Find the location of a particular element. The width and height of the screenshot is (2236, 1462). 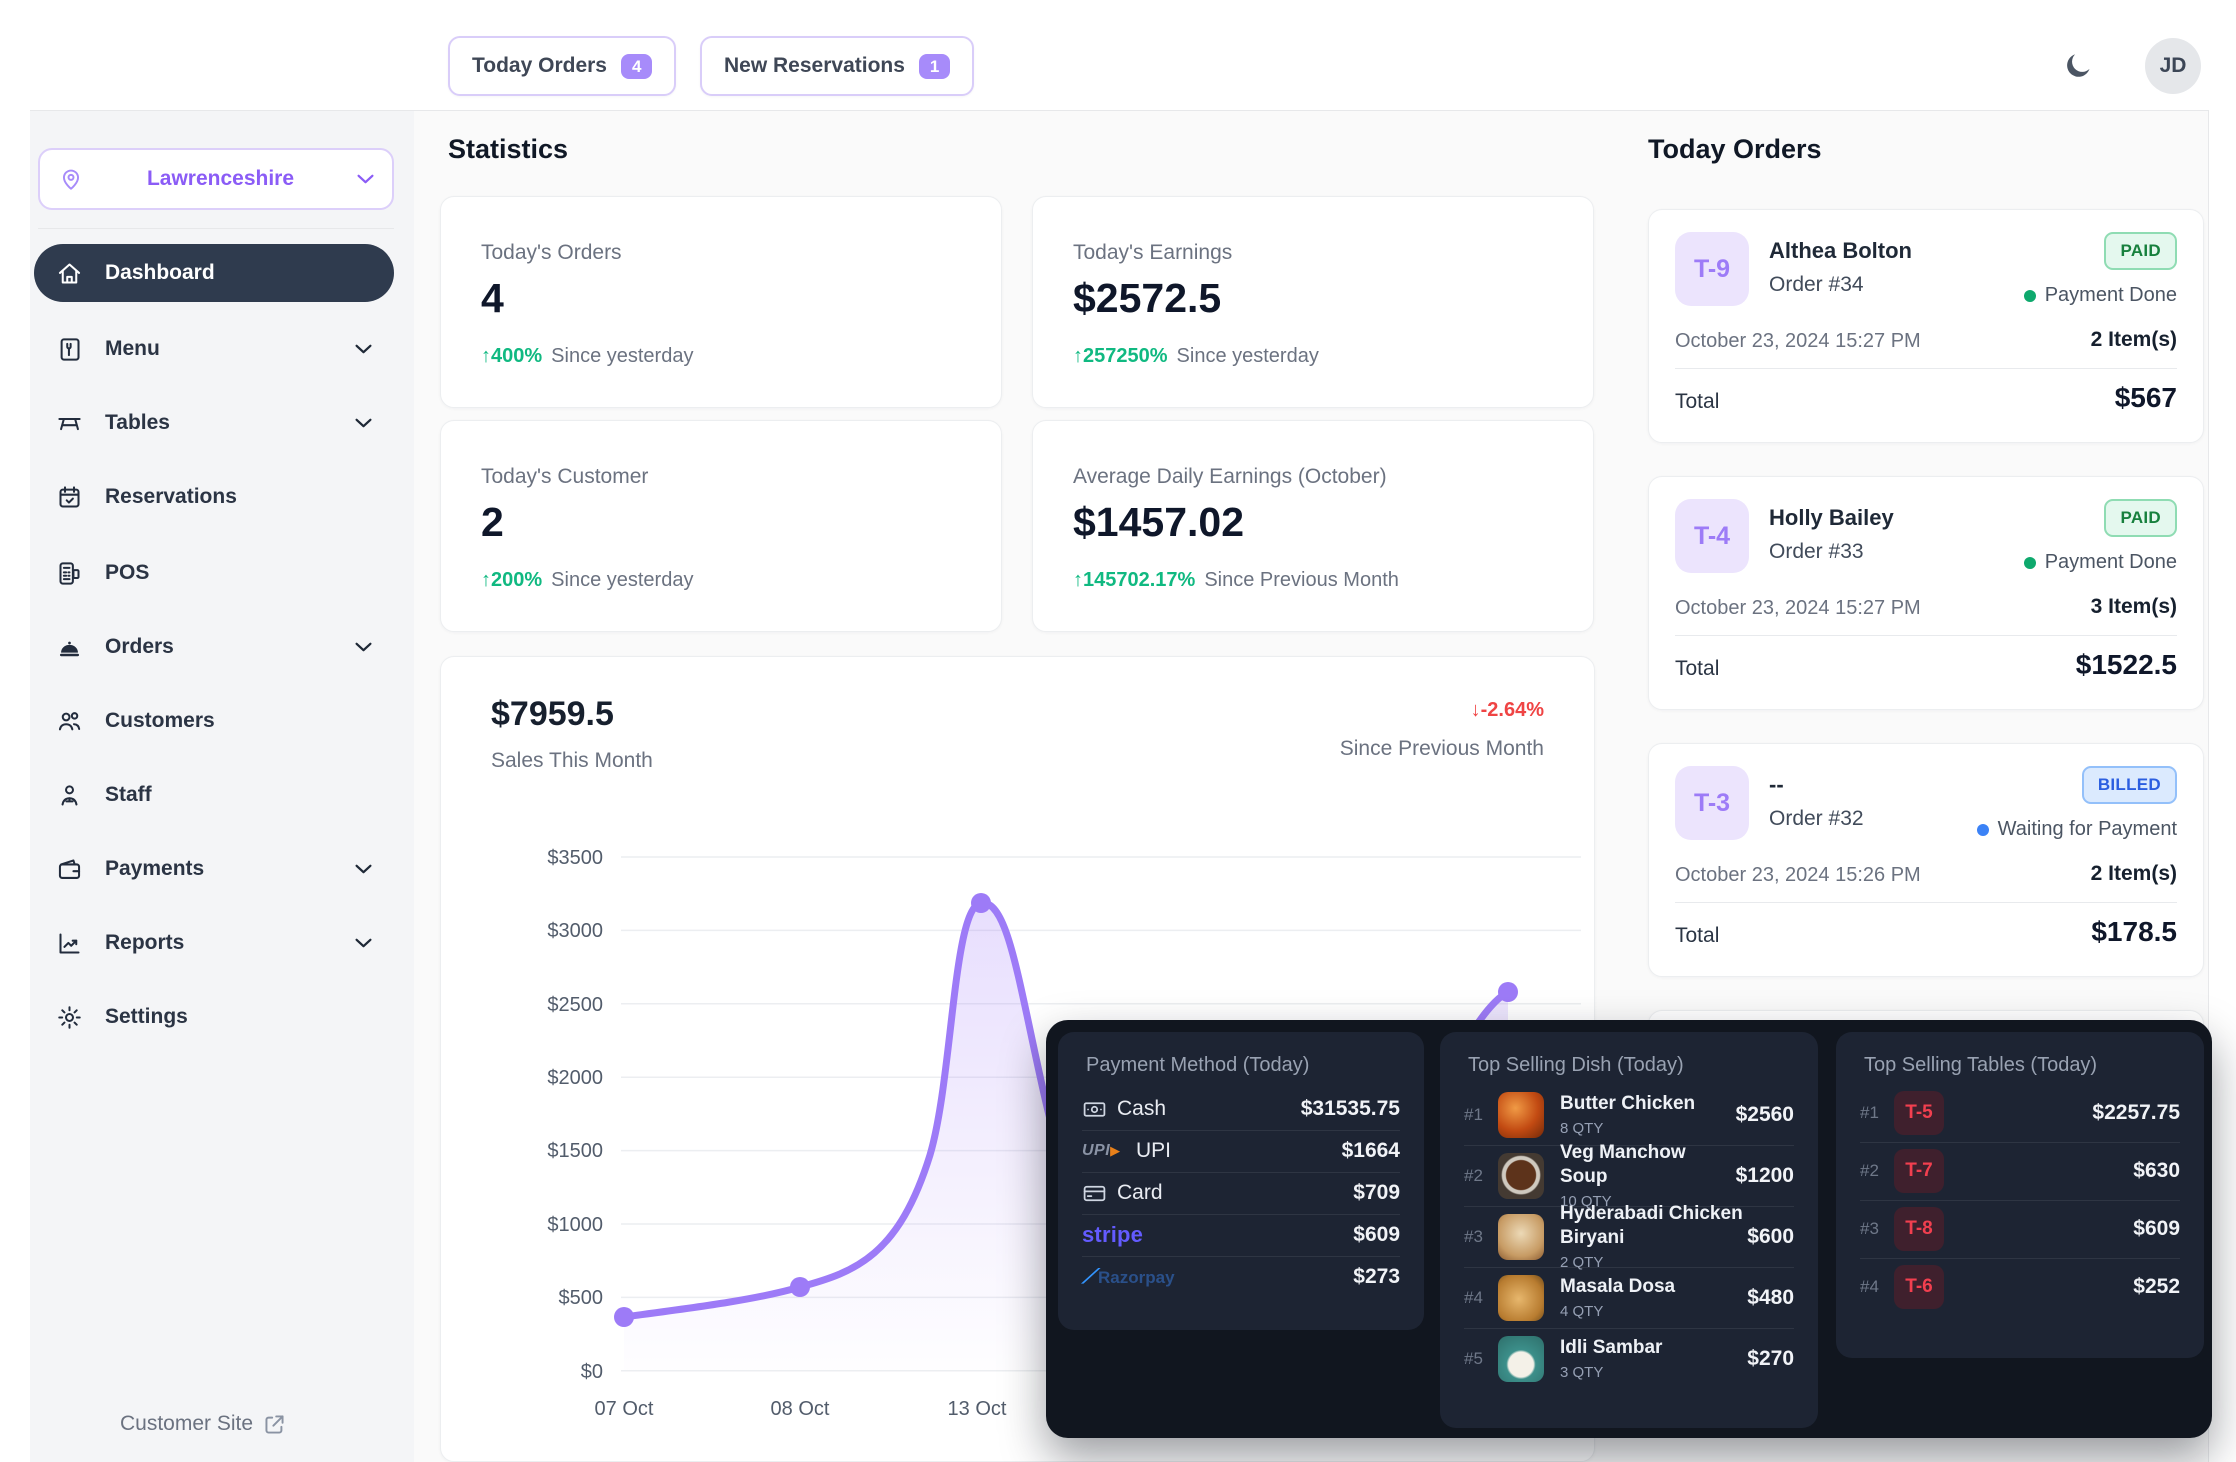

dish-image is located at coordinates (1521, 1236).